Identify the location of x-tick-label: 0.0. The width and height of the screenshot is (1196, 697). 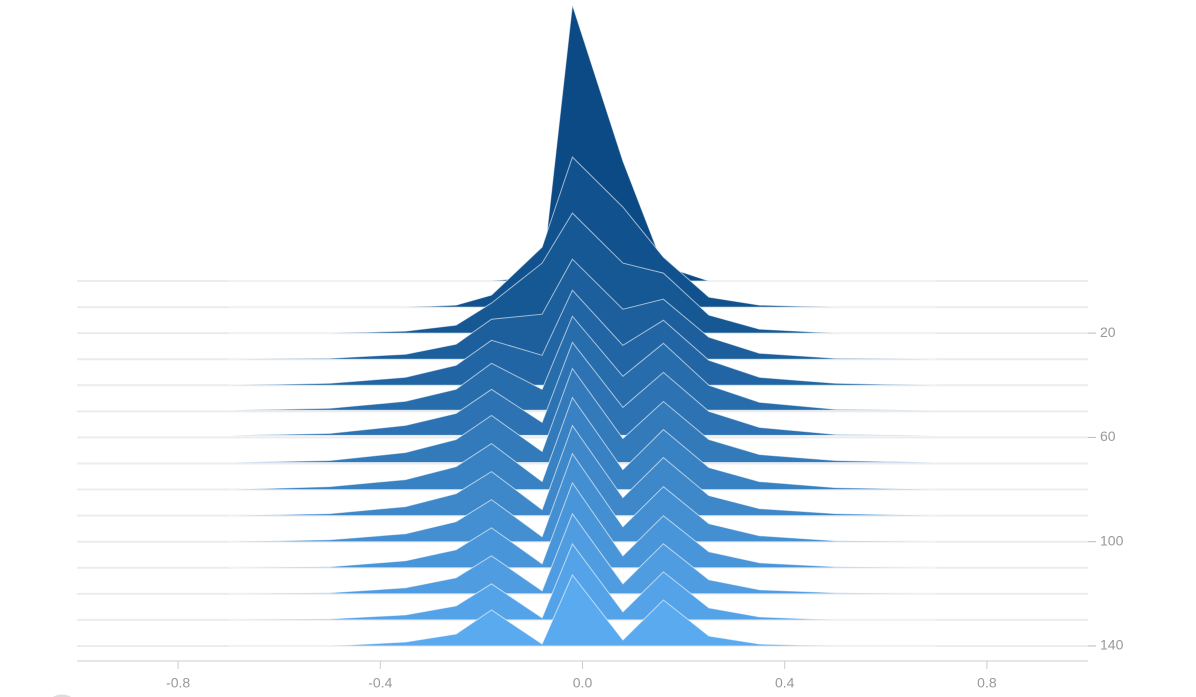
(583, 683).